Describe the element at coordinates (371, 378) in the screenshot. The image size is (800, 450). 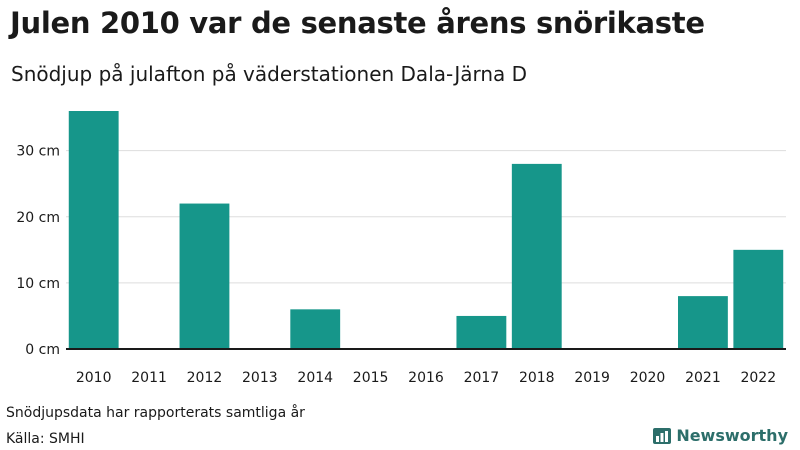
I see `x-tick-label: 2015` at that location.